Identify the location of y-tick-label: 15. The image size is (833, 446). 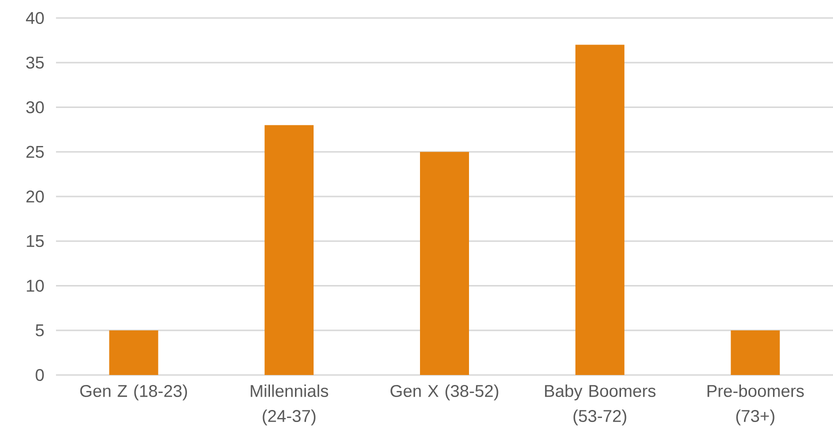
(35, 241).